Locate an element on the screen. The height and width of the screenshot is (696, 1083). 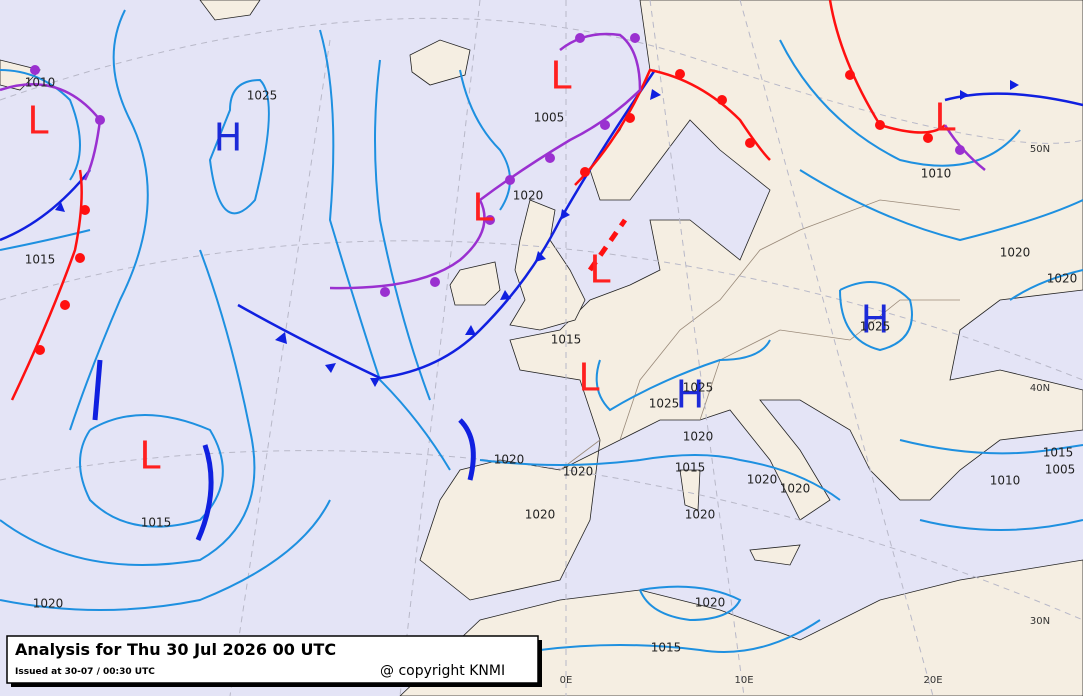
grid-label: 40N is located at coordinates (1040, 388).